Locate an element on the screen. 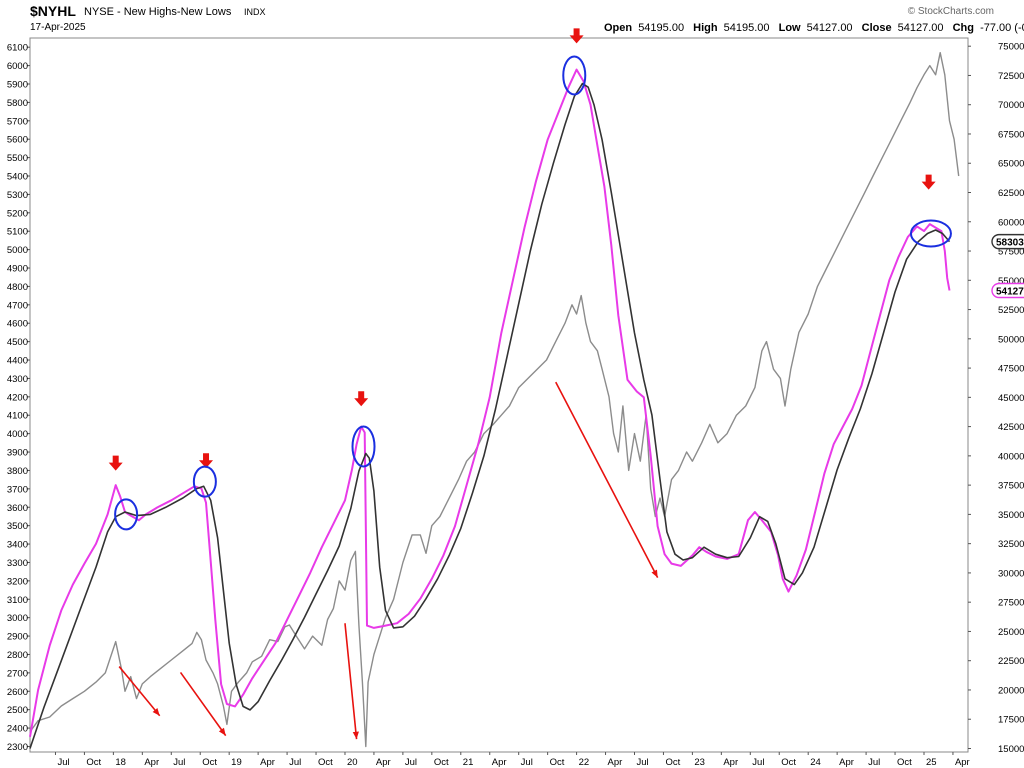  open-label: Open is located at coordinates (618, 28).